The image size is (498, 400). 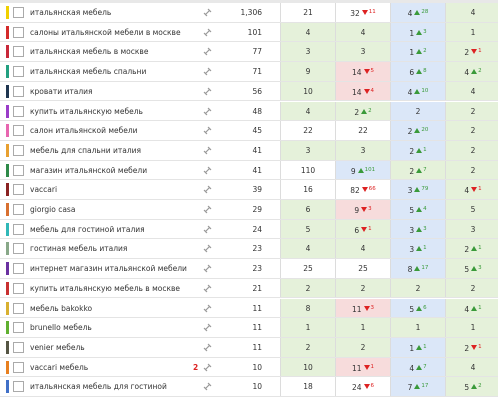 I want to click on position-change: 4, so click(x=372, y=90).